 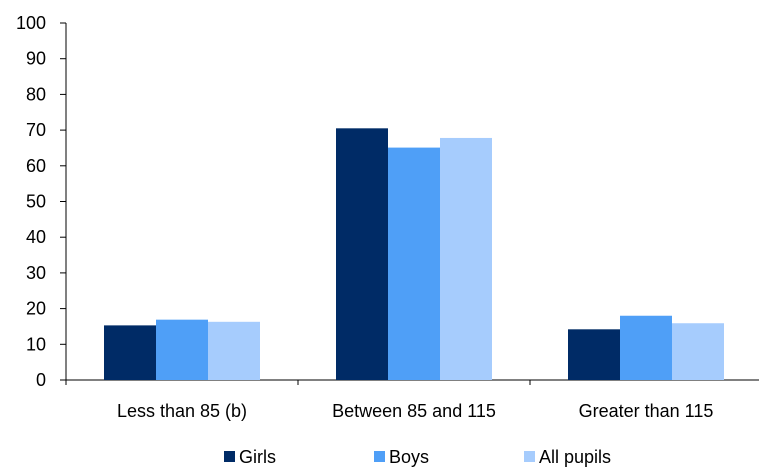 I want to click on x-category-label: Greater than 115, so click(x=646, y=411).